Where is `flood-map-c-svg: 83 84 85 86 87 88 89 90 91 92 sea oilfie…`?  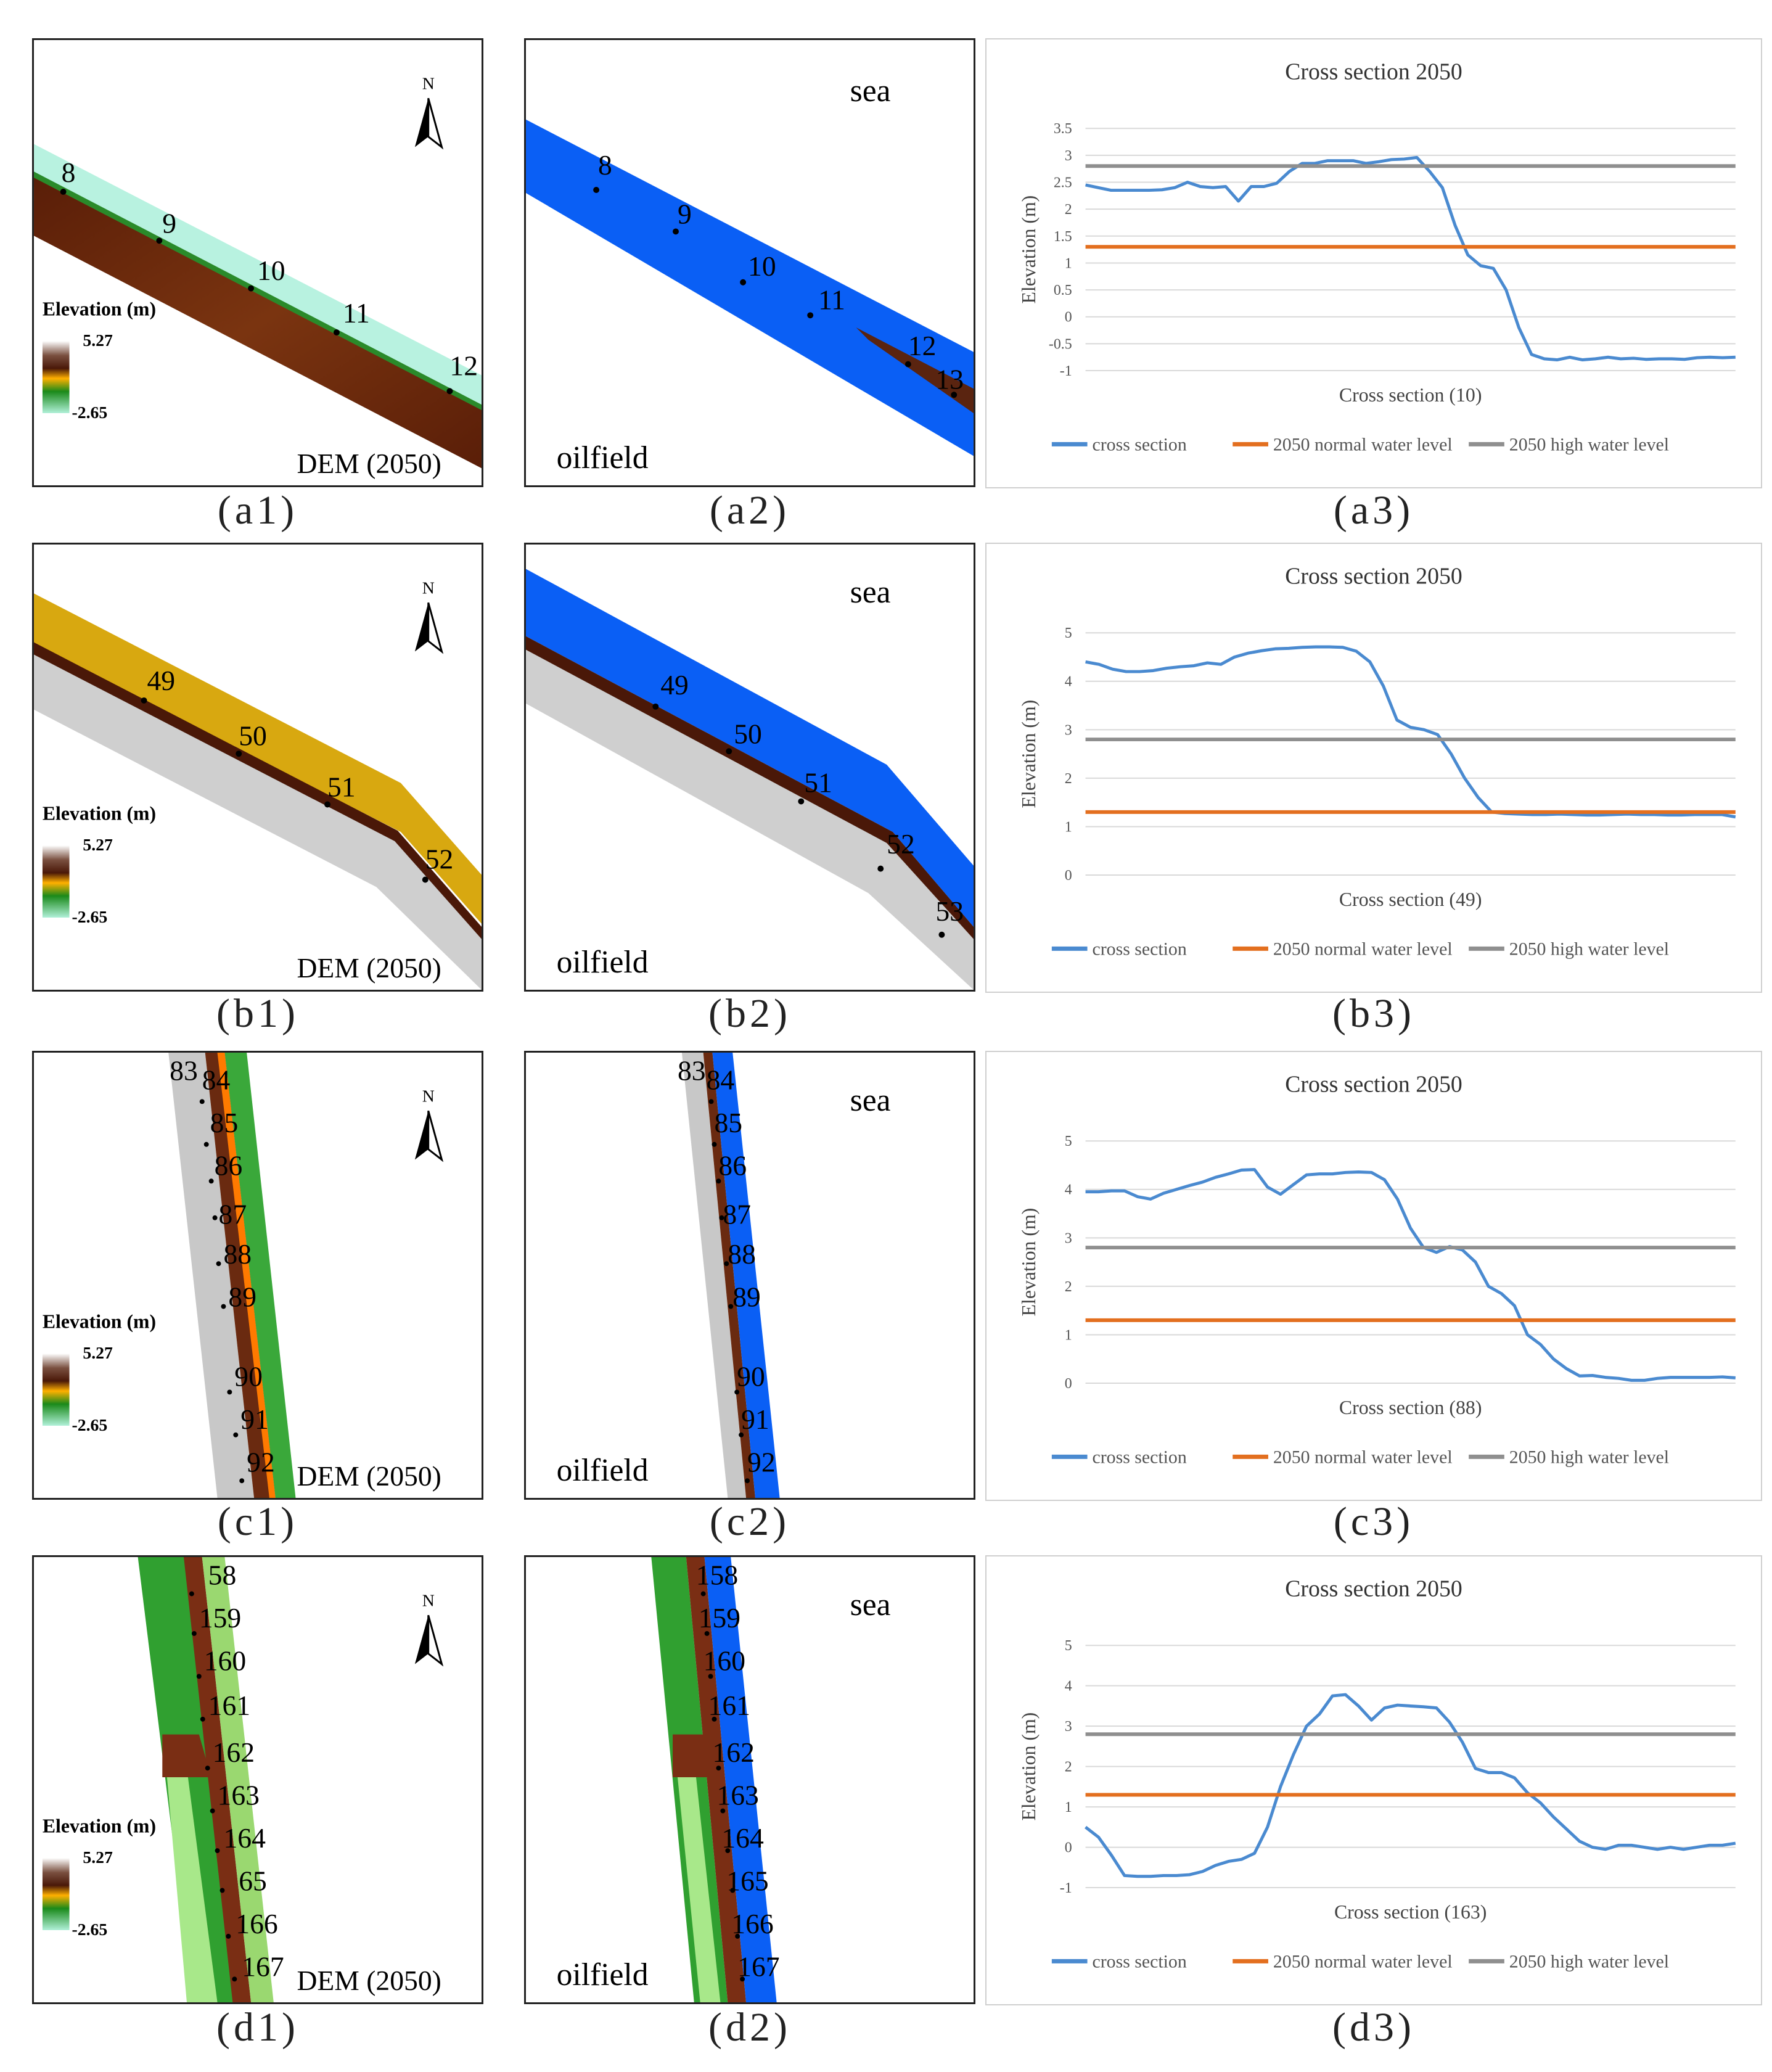 flood-map-c-svg: 83 84 85 86 87 88 89 90 91 92 sea oilfie… is located at coordinates (724, 1275).